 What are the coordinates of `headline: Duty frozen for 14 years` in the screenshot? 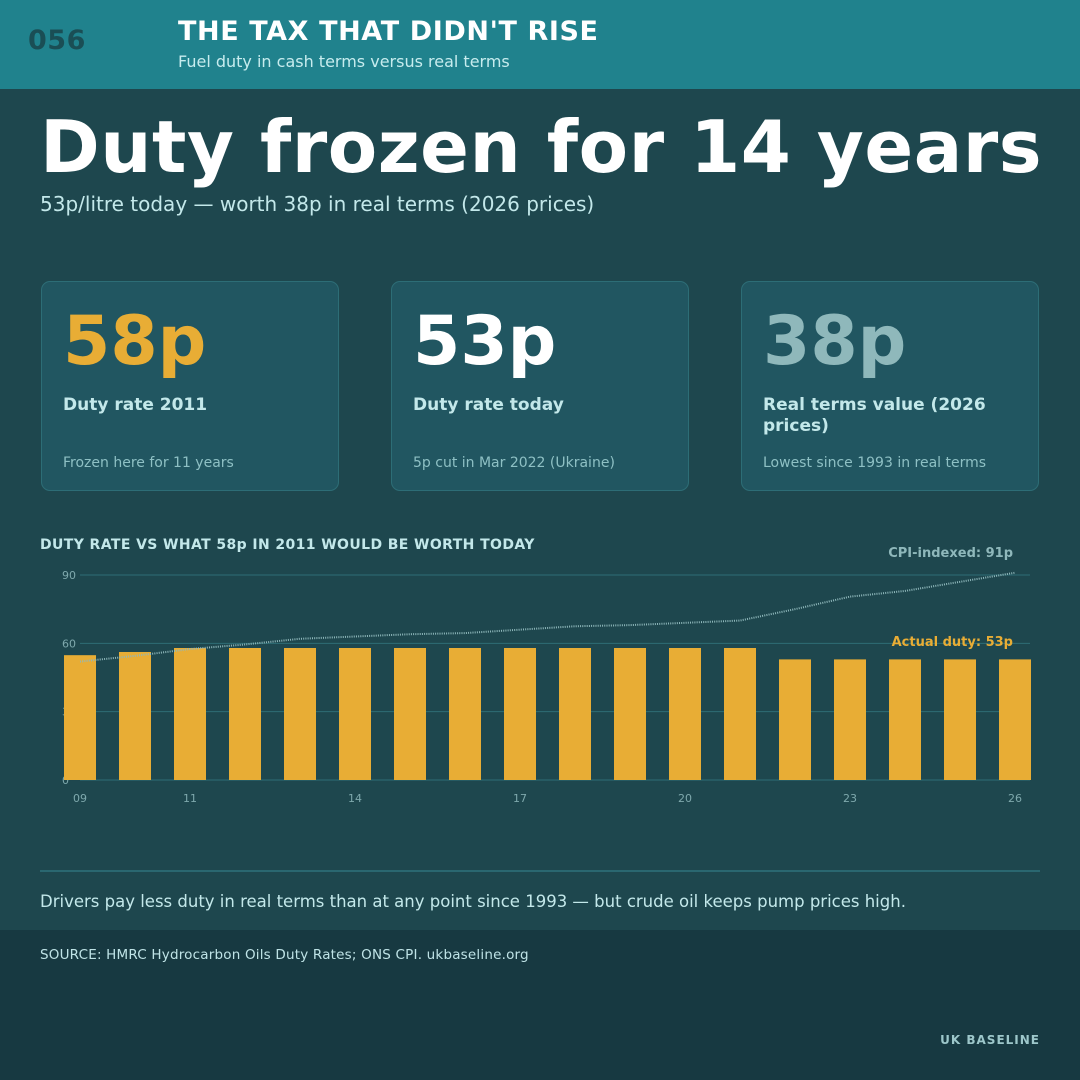 It's located at (541, 147).